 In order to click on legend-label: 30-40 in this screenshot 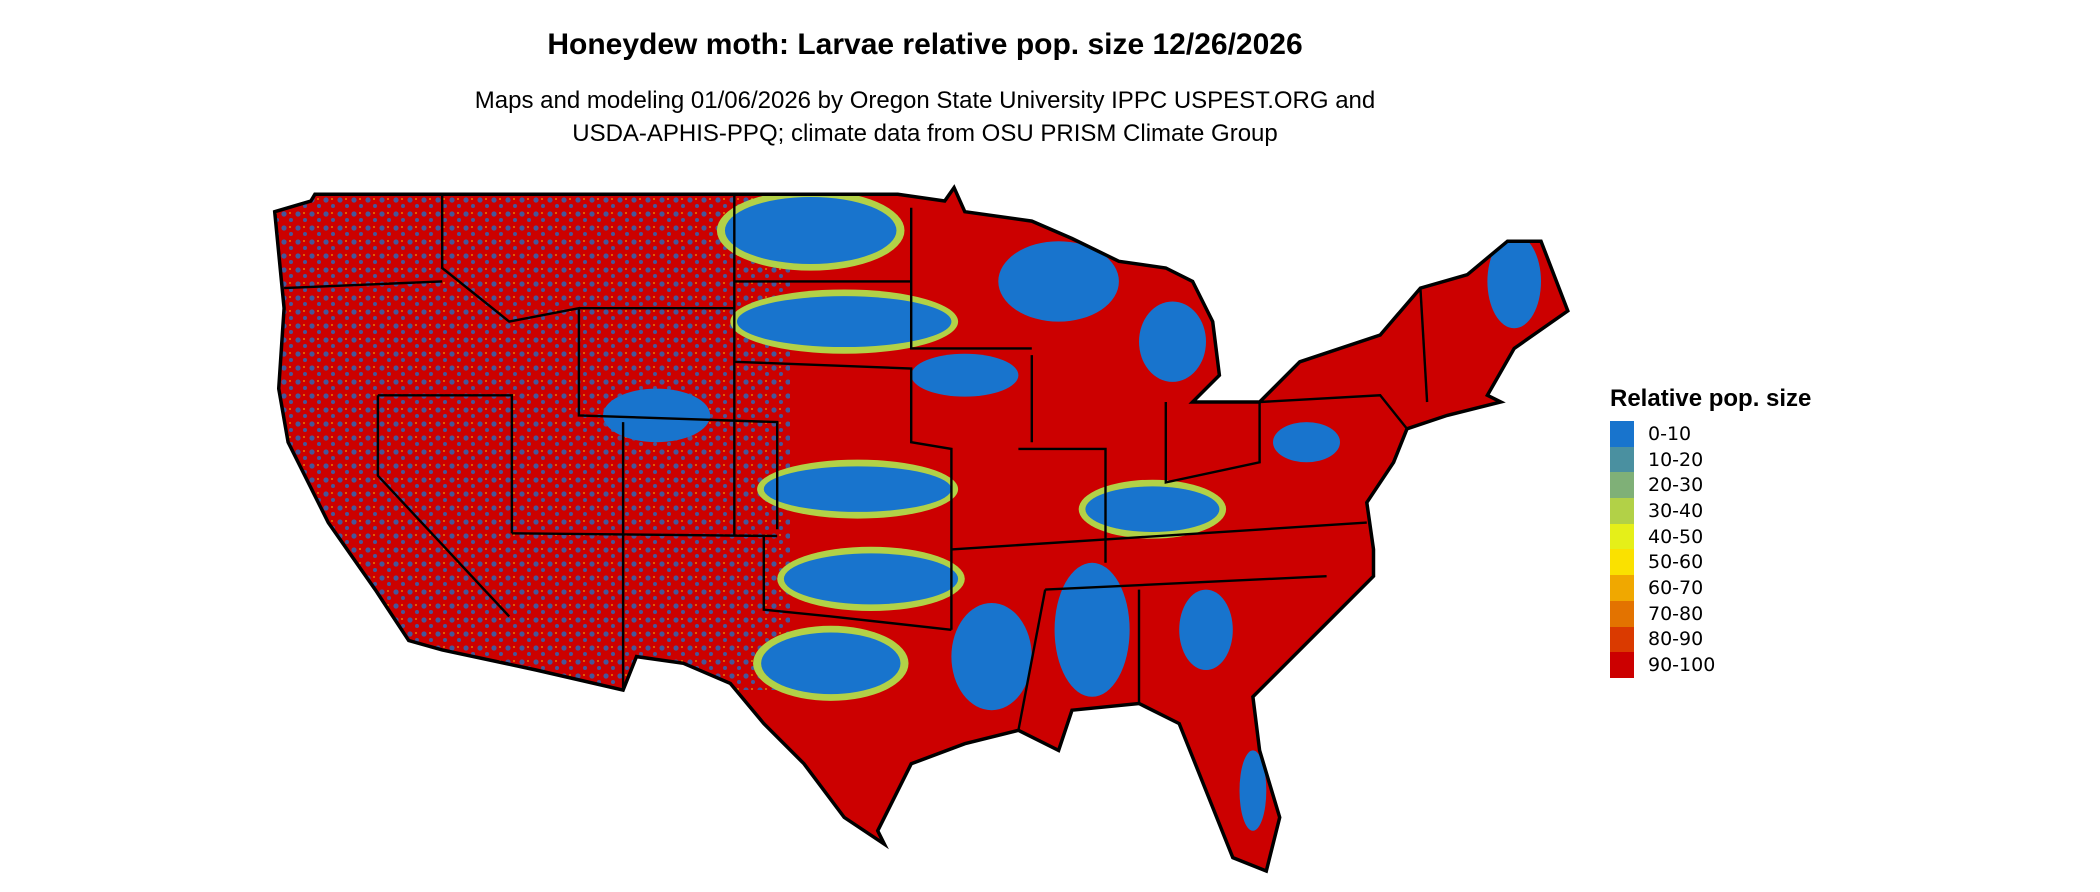, I will do `click(1676, 510)`.